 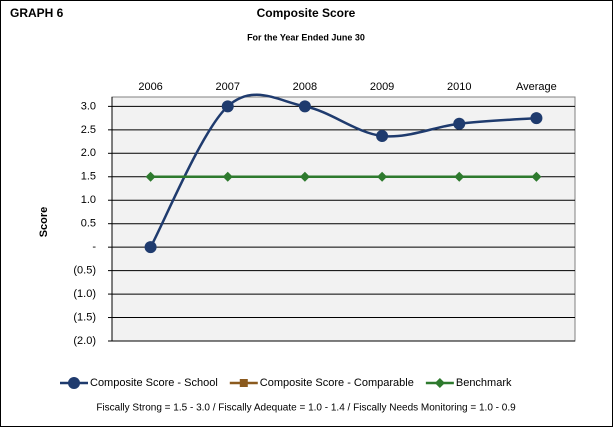 What do you see at coordinates (306, 37) in the screenshot?
I see `chart-subtitle: For the Year Ended June 30` at bounding box center [306, 37].